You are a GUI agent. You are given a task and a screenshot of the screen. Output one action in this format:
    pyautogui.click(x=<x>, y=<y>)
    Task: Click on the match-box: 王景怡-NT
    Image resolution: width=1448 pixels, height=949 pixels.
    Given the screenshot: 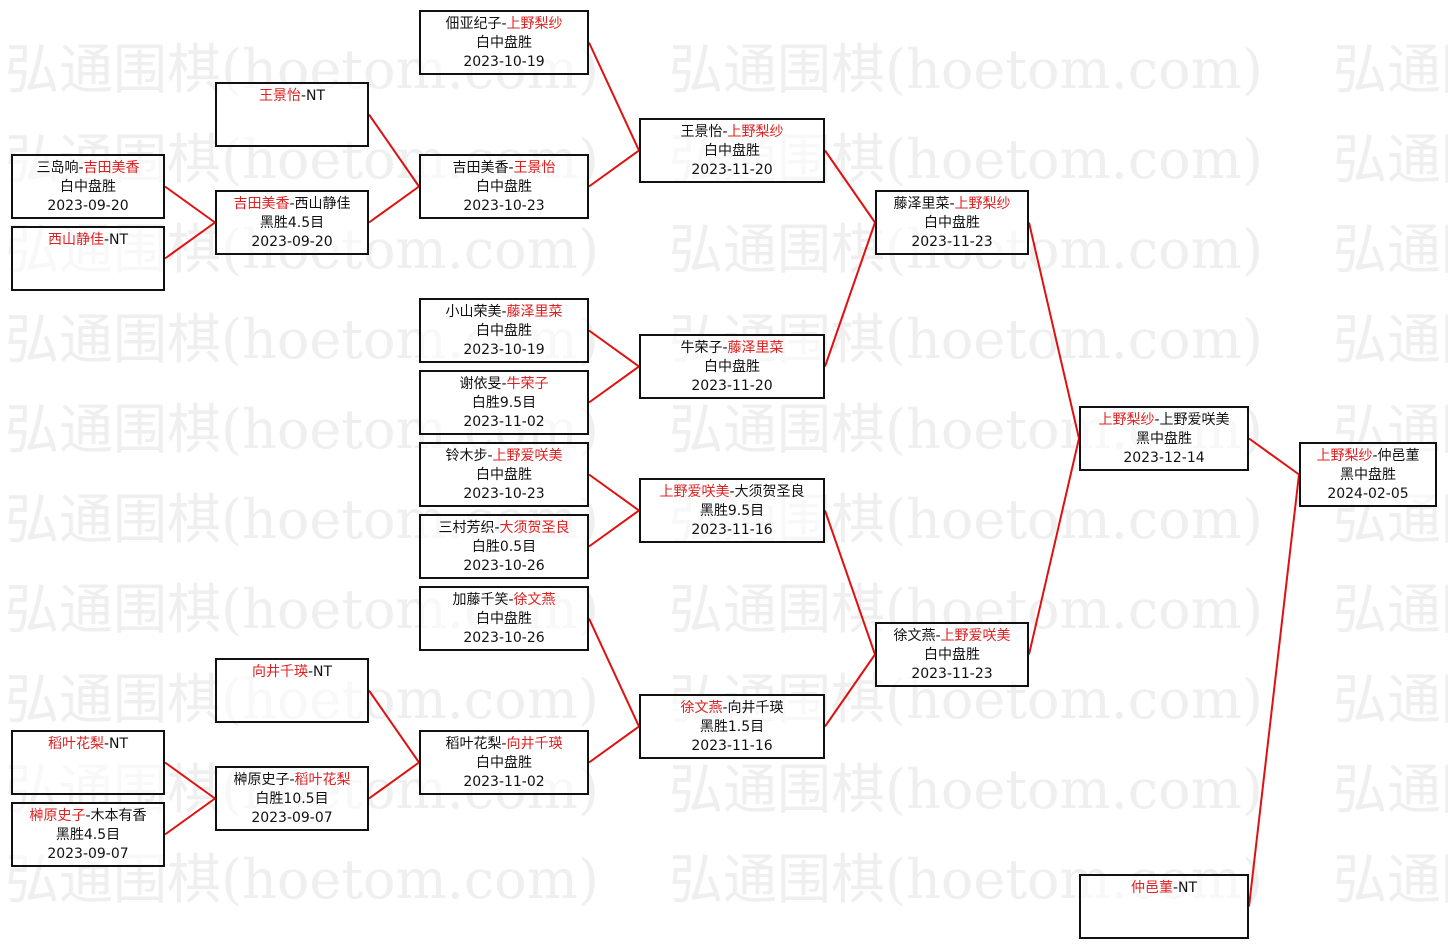 What is the action you would take?
    pyautogui.click(x=292, y=114)
    